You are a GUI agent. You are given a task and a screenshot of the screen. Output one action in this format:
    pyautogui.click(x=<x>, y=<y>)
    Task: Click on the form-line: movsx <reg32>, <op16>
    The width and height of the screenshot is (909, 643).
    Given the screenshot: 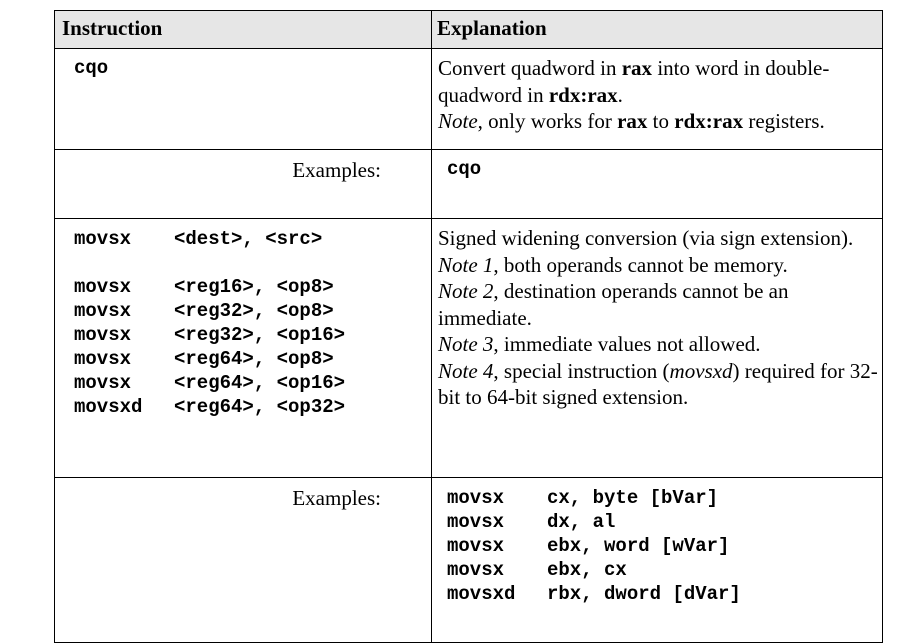 What is the action you would take?
    pyautogui.click(x=210, y=335)
    